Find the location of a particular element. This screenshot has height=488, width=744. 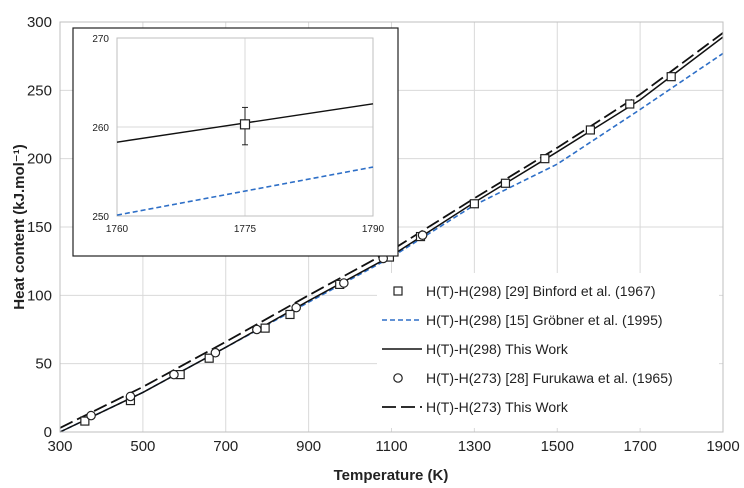

inset-series is located at coordinates (245, 159).